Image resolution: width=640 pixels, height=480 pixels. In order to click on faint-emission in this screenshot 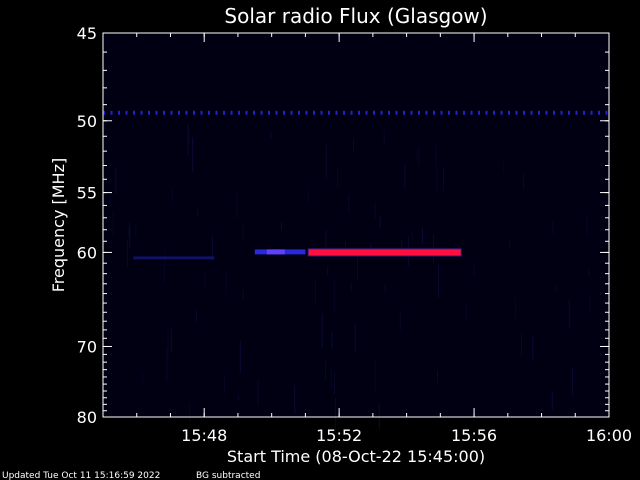, I will do `click(174, 258)`.